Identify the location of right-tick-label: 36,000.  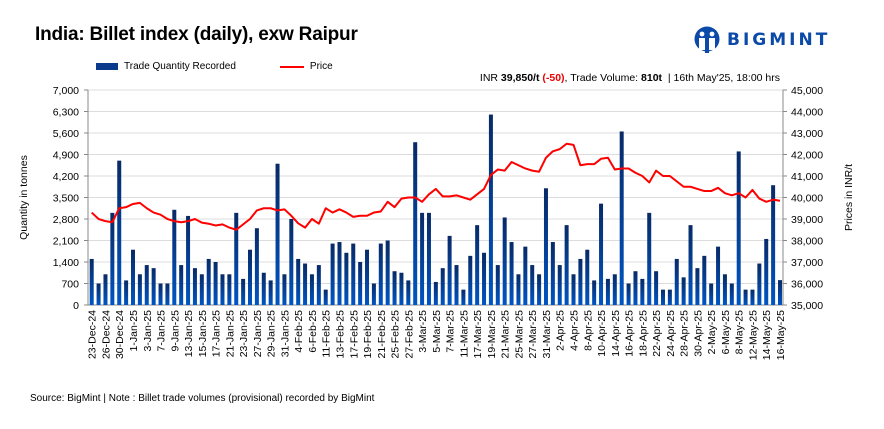
(807, 285).